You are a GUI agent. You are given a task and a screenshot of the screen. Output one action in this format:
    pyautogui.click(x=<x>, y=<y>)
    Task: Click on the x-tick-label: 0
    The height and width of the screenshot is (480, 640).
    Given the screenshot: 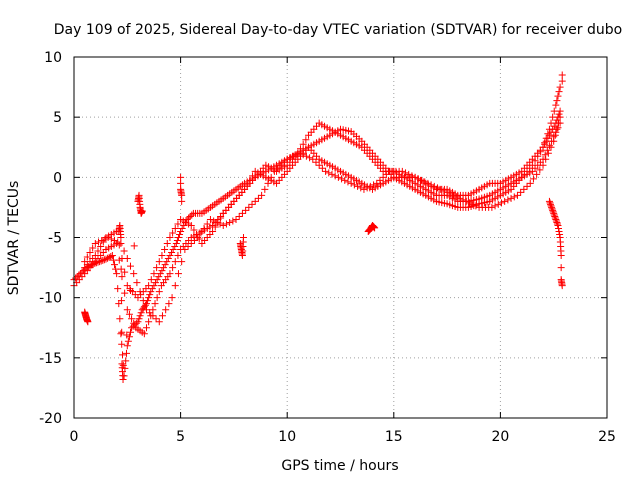 What is the action you would take?
    pyautogui.click(x=74, y=437)
    